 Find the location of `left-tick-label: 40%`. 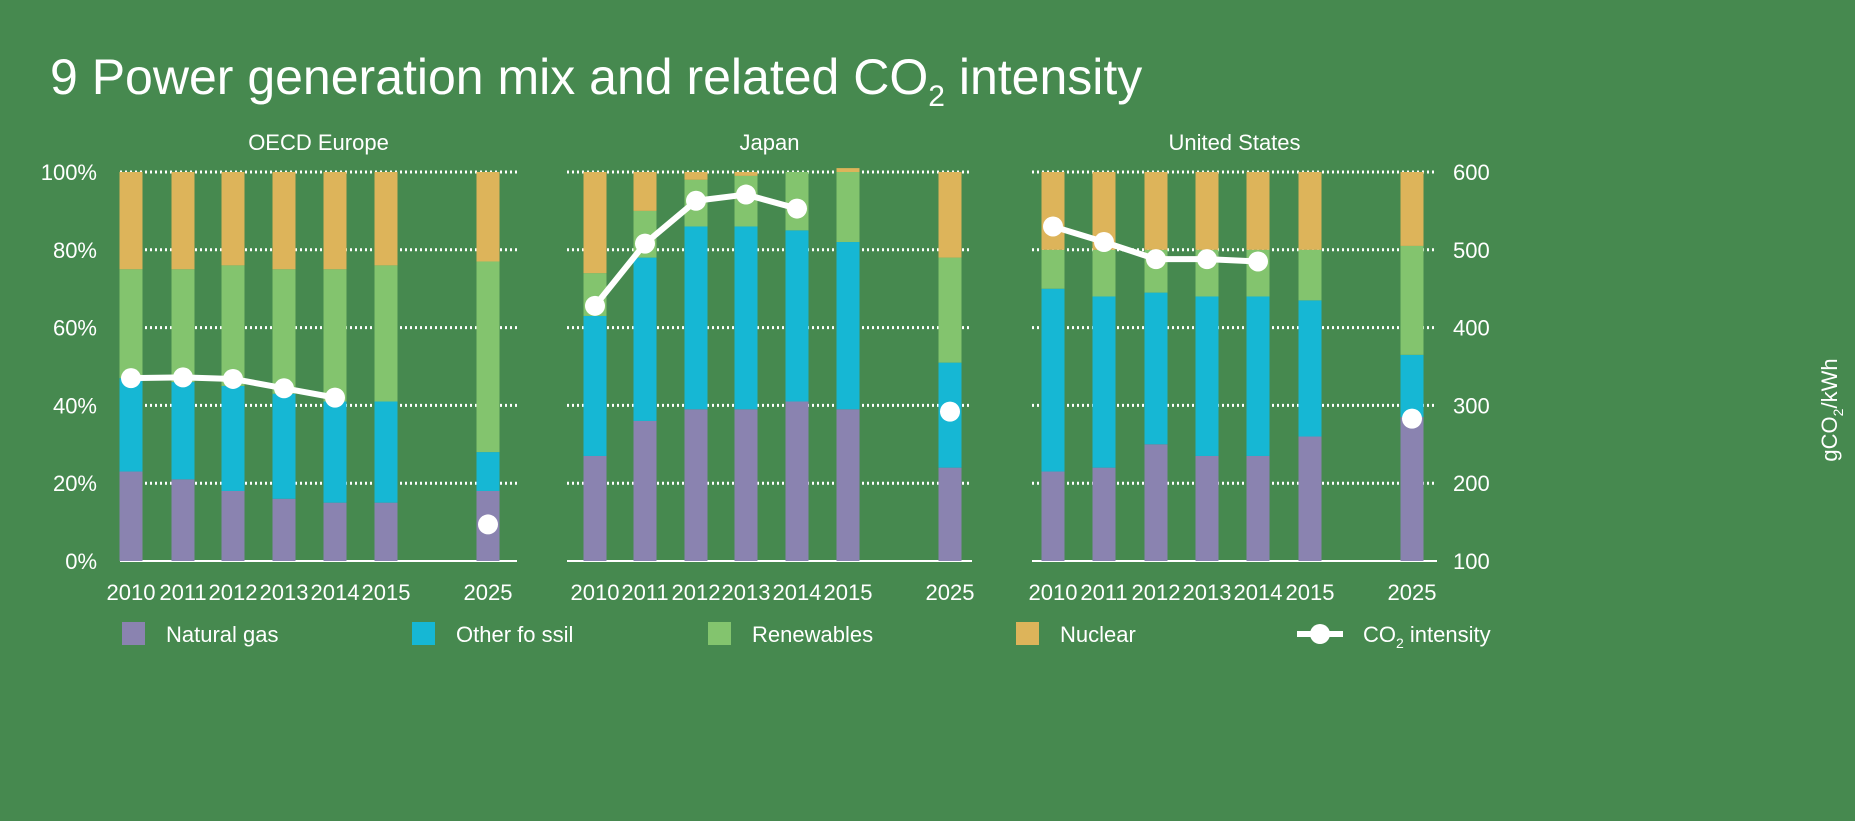

left-tick-label: 40% is located at coordinates (75, 405).